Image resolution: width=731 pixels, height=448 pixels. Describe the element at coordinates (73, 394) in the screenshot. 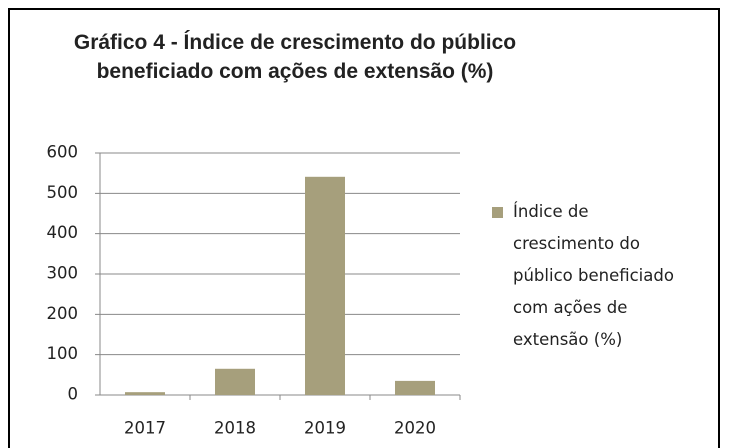

I see `y-tick-label: 0` at that location.